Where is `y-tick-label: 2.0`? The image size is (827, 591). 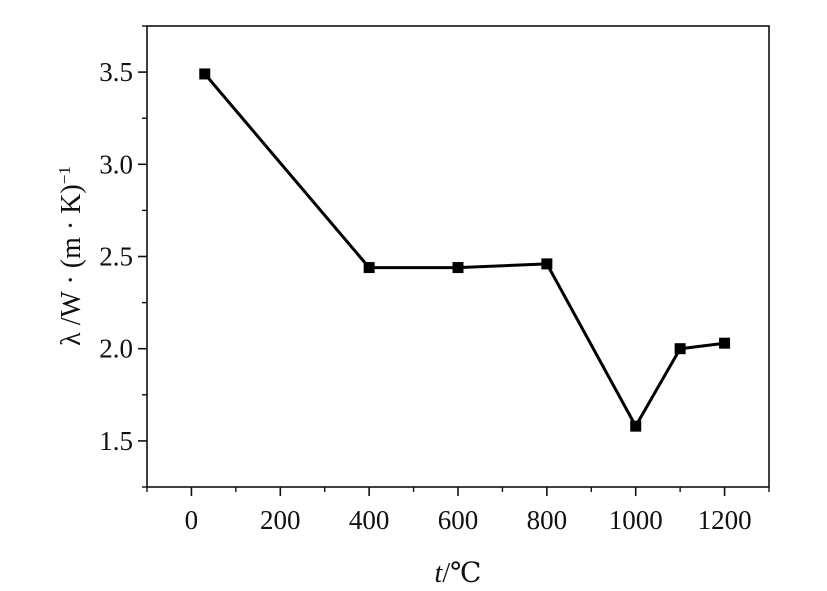 y-tick-label: 2.0 is located at coordinates (116, 349).